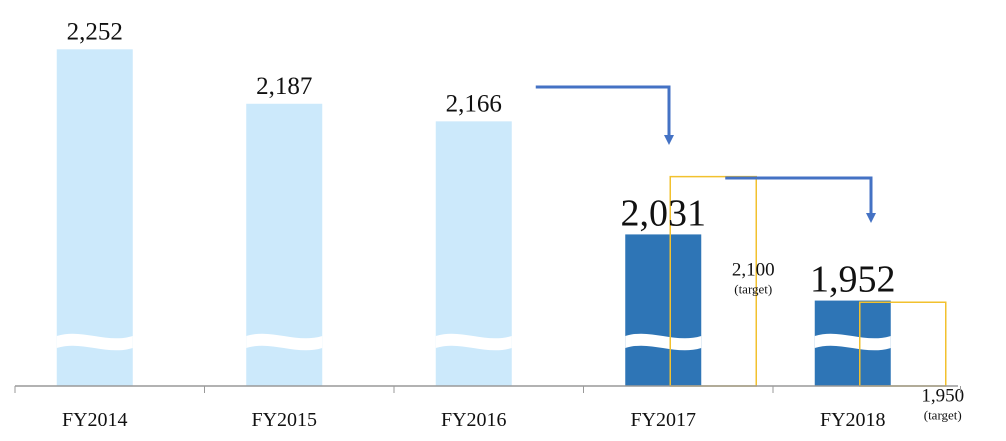 The height and width of the screenshot is (441, 1006). Describe the element at coordinates (94, 217) in the screenshot. I see `bar-fy2014` at that location.